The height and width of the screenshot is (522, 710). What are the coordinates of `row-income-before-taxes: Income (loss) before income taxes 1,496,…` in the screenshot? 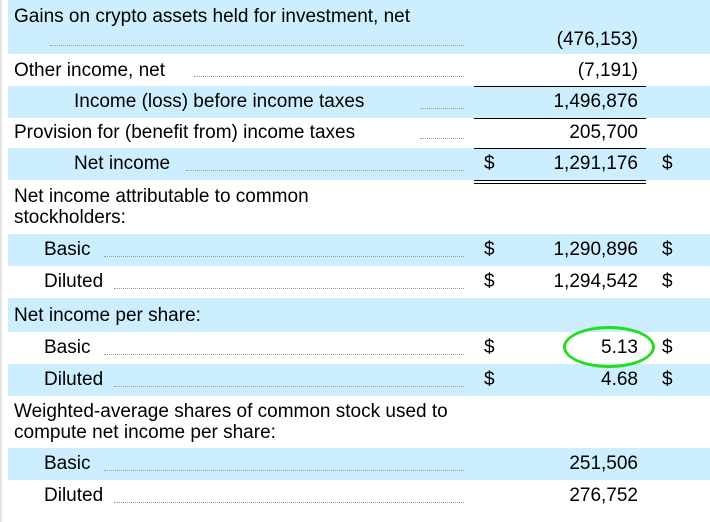 It's located at (359, 102).